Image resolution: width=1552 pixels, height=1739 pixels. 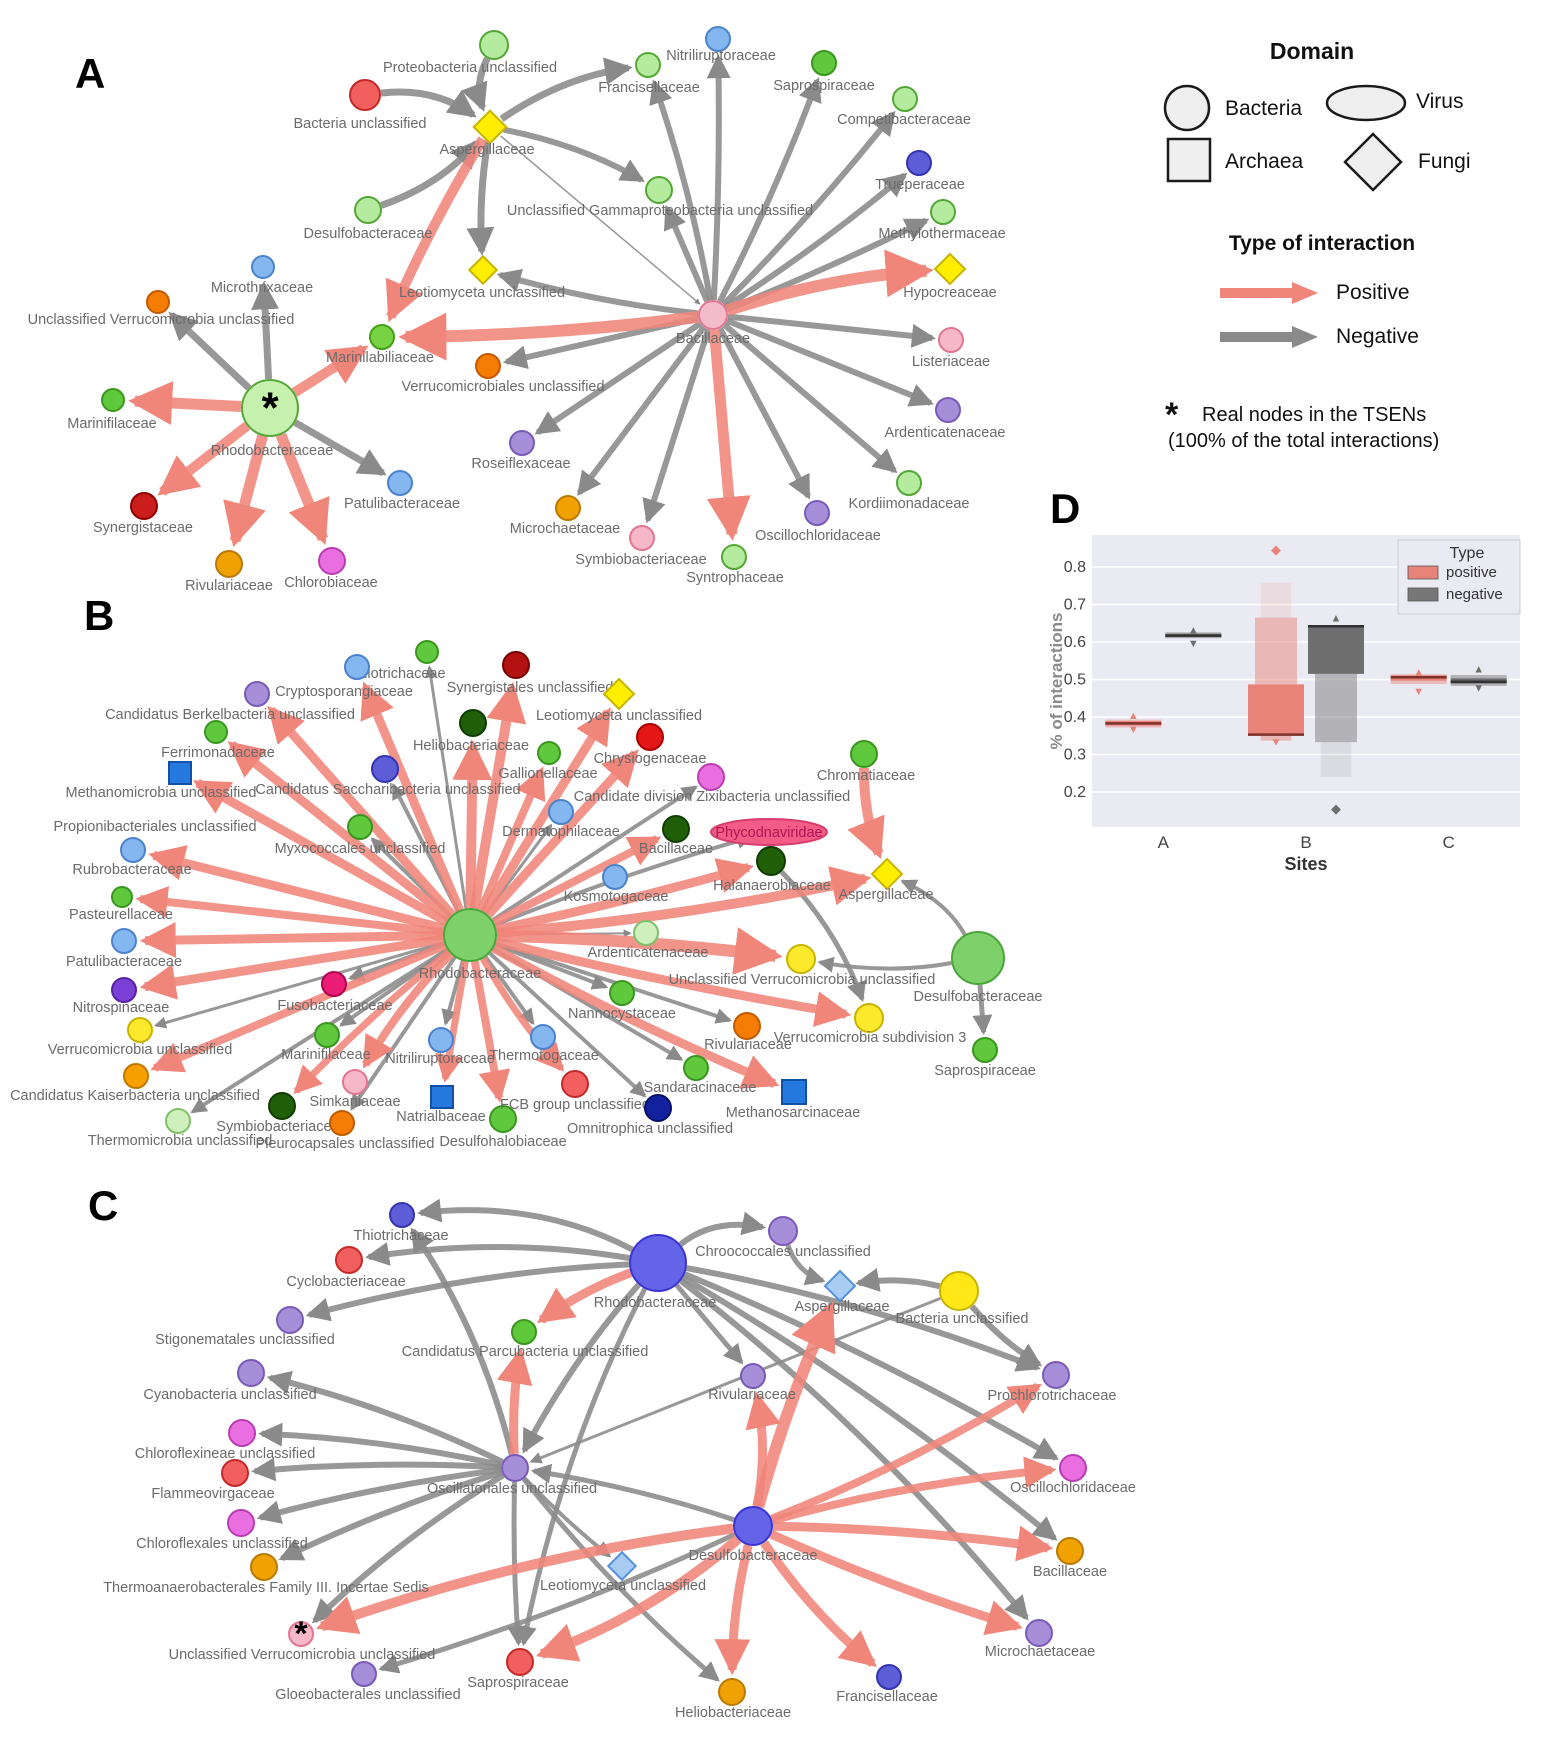 What do you see at coordinates (764, 413) in the screenshot?
I see `edge-a_bacill-a_oscillo` at bounding box center [764, 413].